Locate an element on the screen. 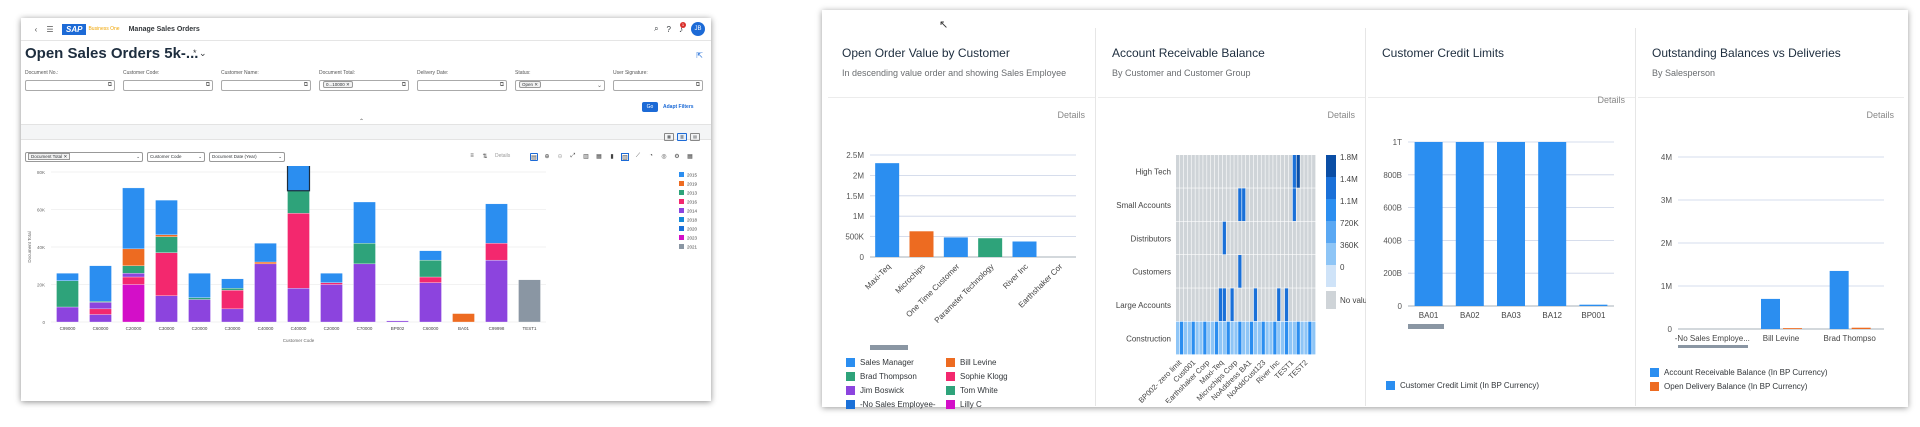 This screenshot has width=1920, height=427. sort-icon: ≡ is located at coordinates (472, 156).